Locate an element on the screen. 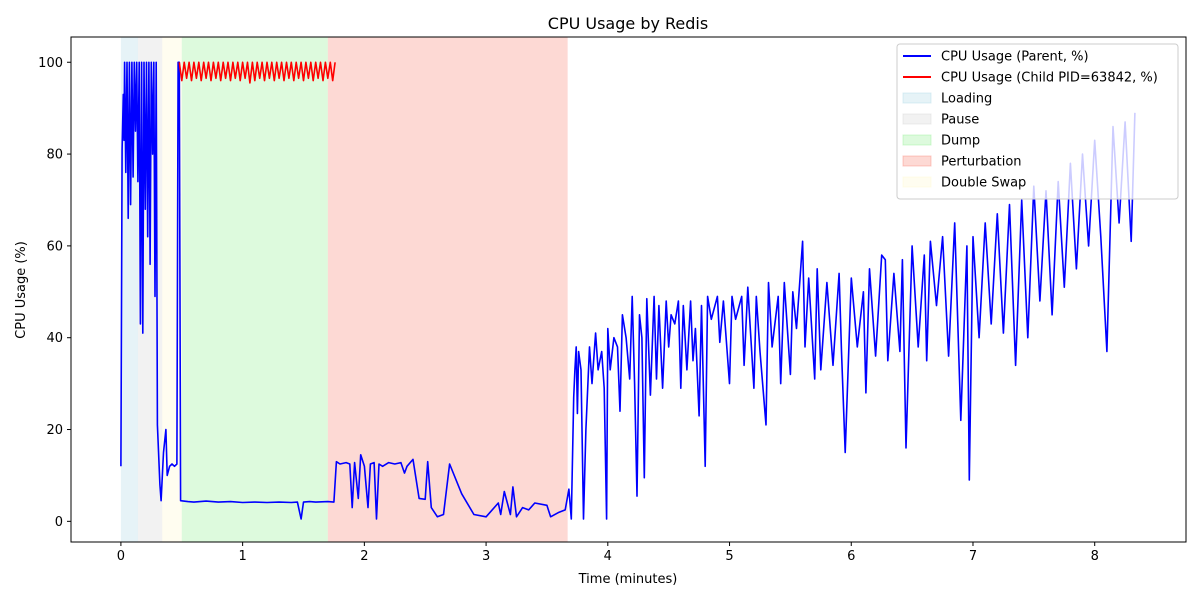 Image resolution: width=1200 pixels, height=600 pixels. x-tick-label: 4 is located at coordinates (608, 556).